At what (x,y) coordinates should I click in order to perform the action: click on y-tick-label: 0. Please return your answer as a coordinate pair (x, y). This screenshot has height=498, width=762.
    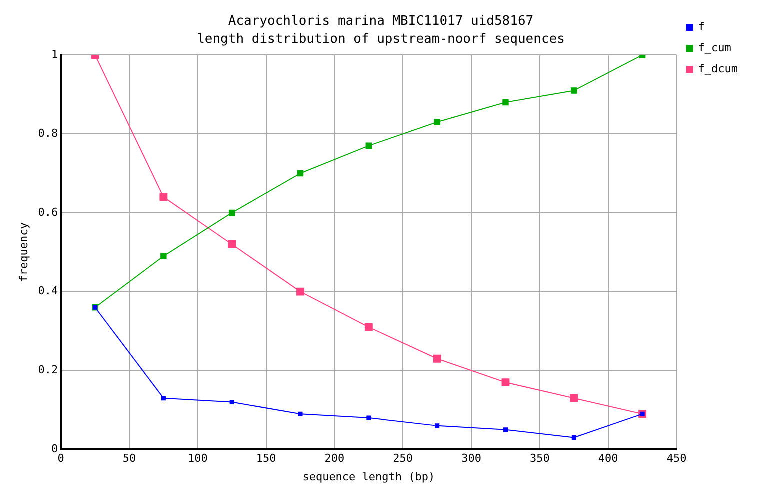
    Looking at the image, I should click on (54, 449).